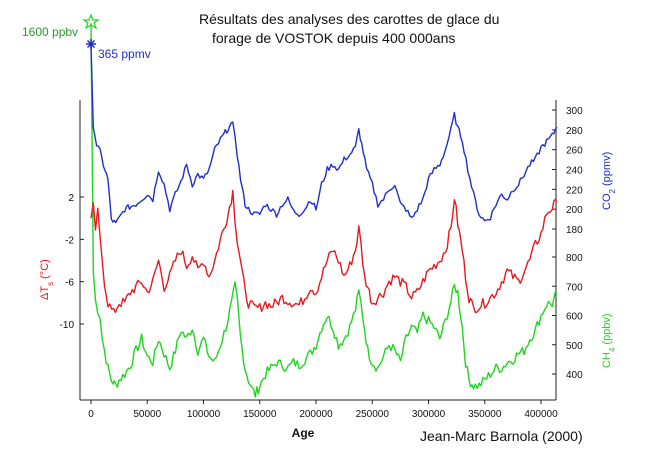 Image resolution: width=650 pixels, height=462 pixels. I want to click on ch4-axis-ticks: 800 700 600 500 400, so click(567, 317).